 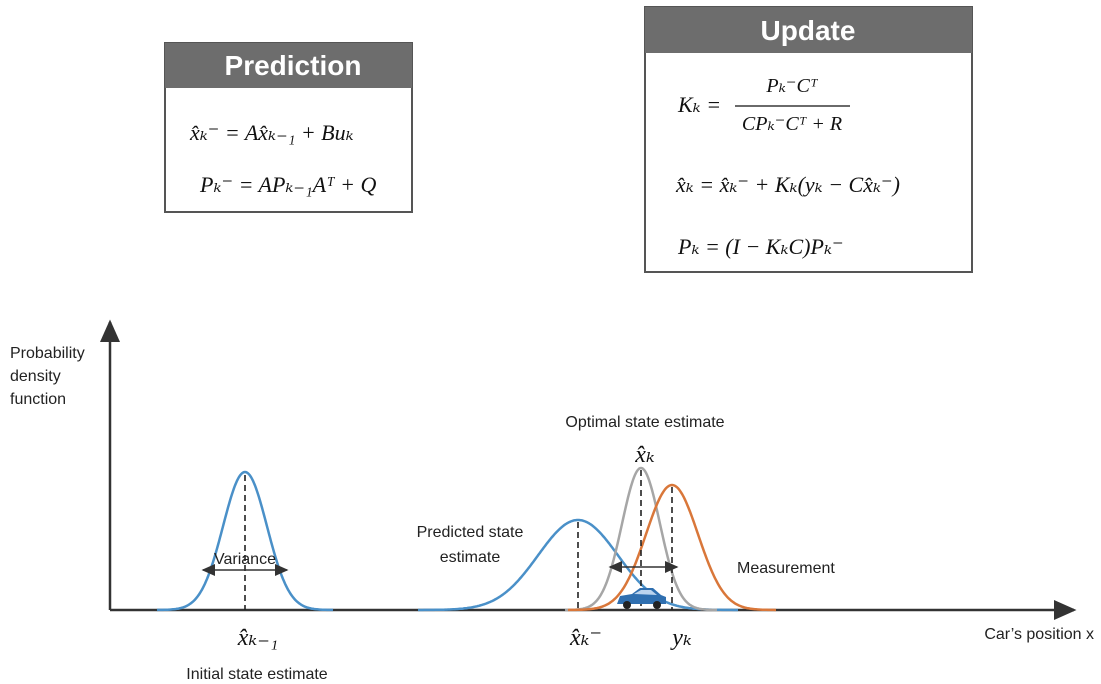 I want to click on prediction-title: Prediction, so click(x=293, y=65).